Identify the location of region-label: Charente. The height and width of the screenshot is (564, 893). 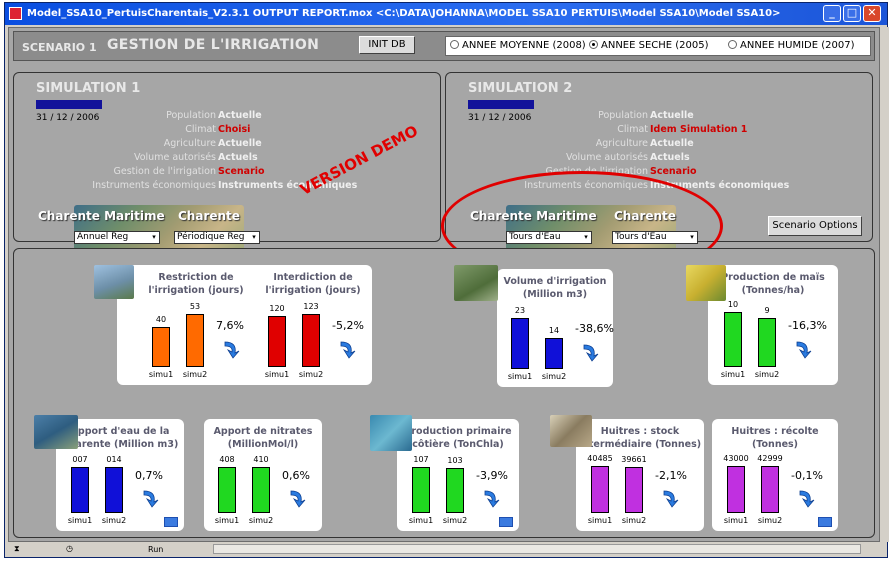
(209, 216).